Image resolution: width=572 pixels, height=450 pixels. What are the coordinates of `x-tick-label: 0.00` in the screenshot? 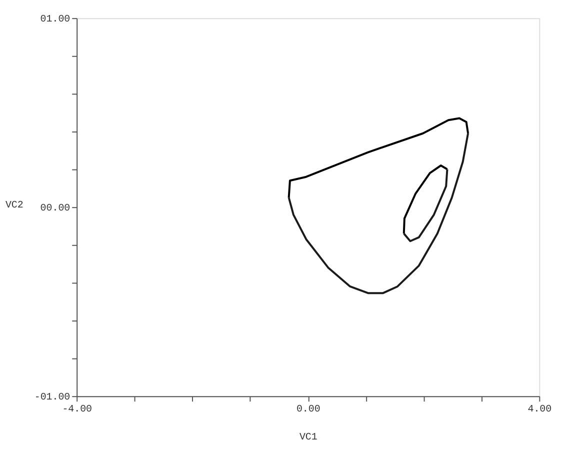 It's located at (308, 409).